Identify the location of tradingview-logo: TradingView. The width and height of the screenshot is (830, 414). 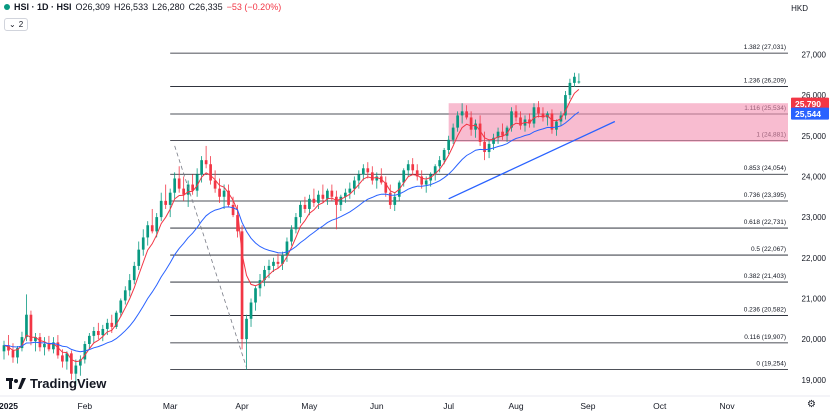
(56, 383).